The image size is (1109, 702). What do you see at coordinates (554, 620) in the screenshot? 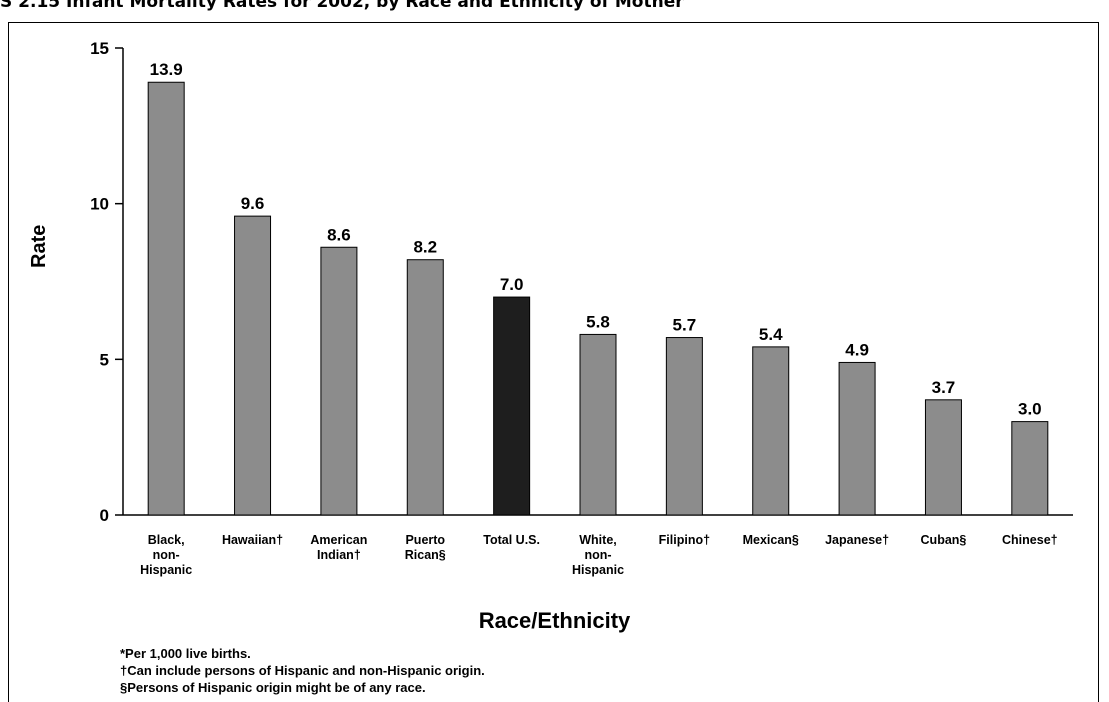
I see `x-axis-label: Race/Ethnicity` at bounding box center [554, 620].